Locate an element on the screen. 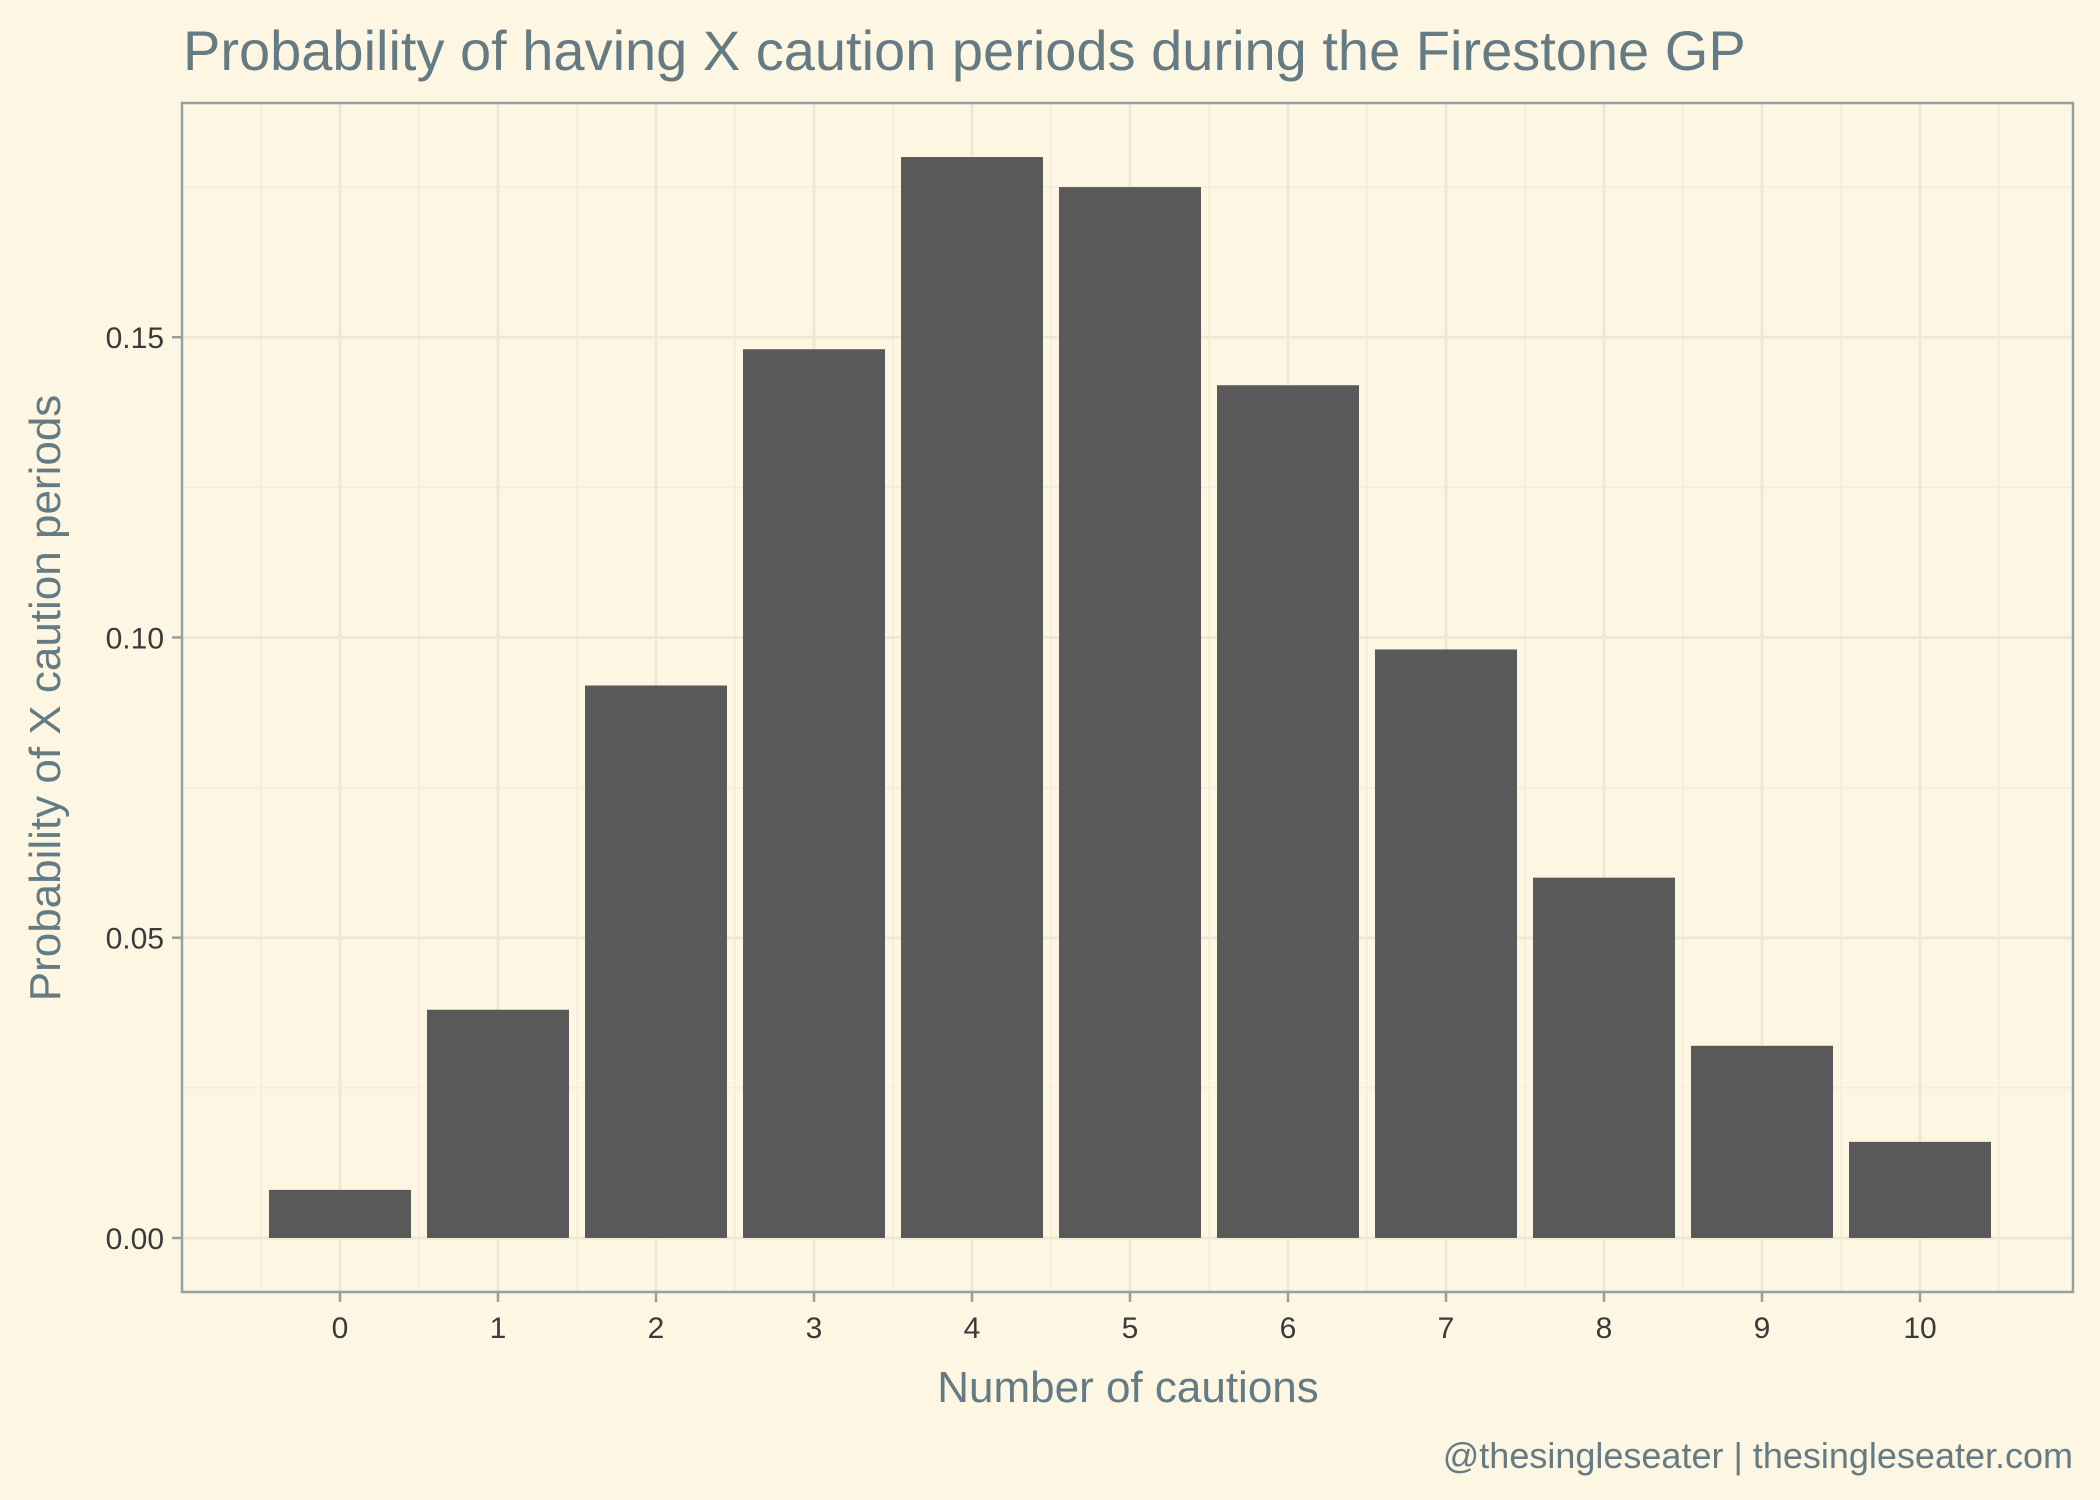 This screenshot has width=2100, height=1500. x-tick-label: 0 is located at coordinates (340, 1328).